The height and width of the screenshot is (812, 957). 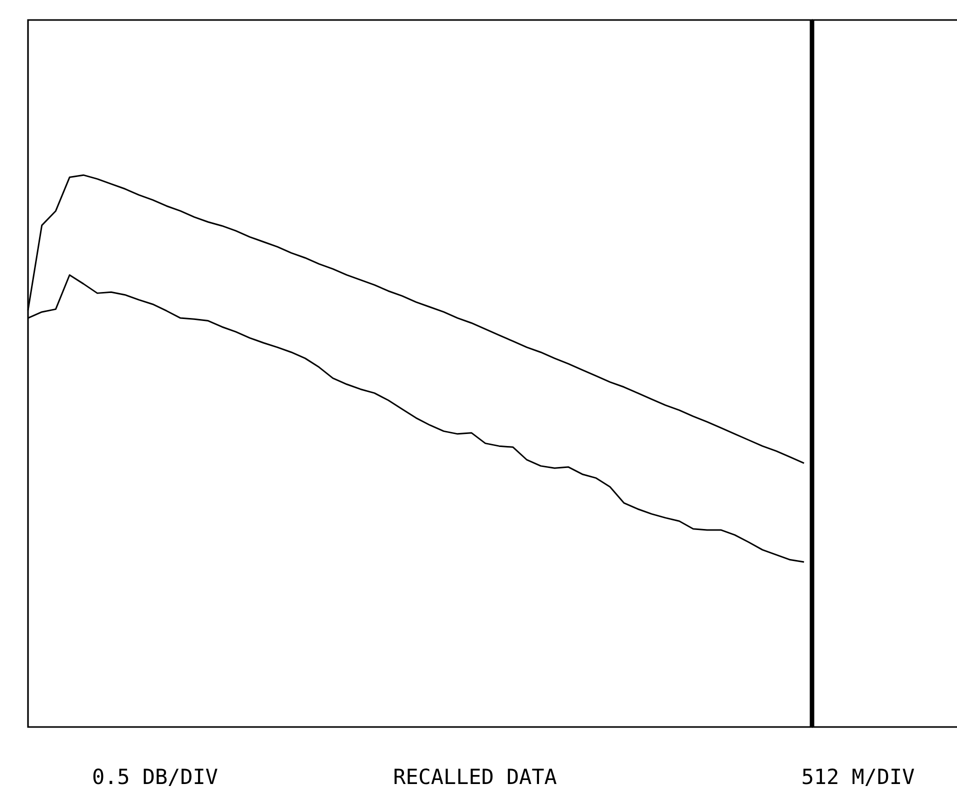 What do you see at coordinates (858, 777) in the screenshot?
I see `text: 512 M/DIV` at bounding box center [858, 777].